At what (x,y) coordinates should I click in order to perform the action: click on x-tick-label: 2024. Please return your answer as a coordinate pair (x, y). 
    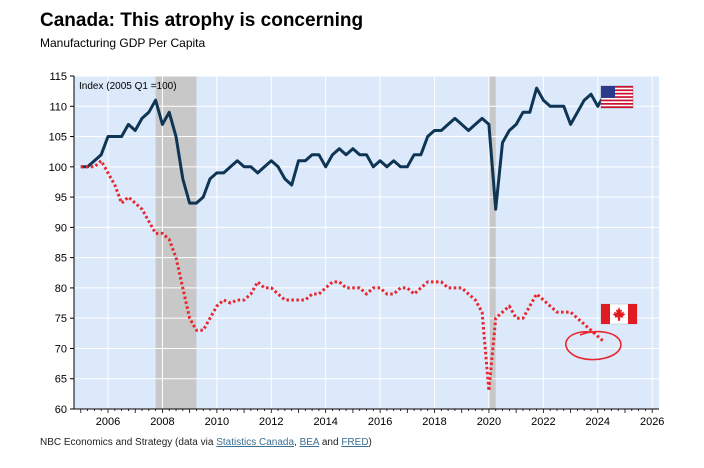
    Looking at the image, I should click on (598, 422).